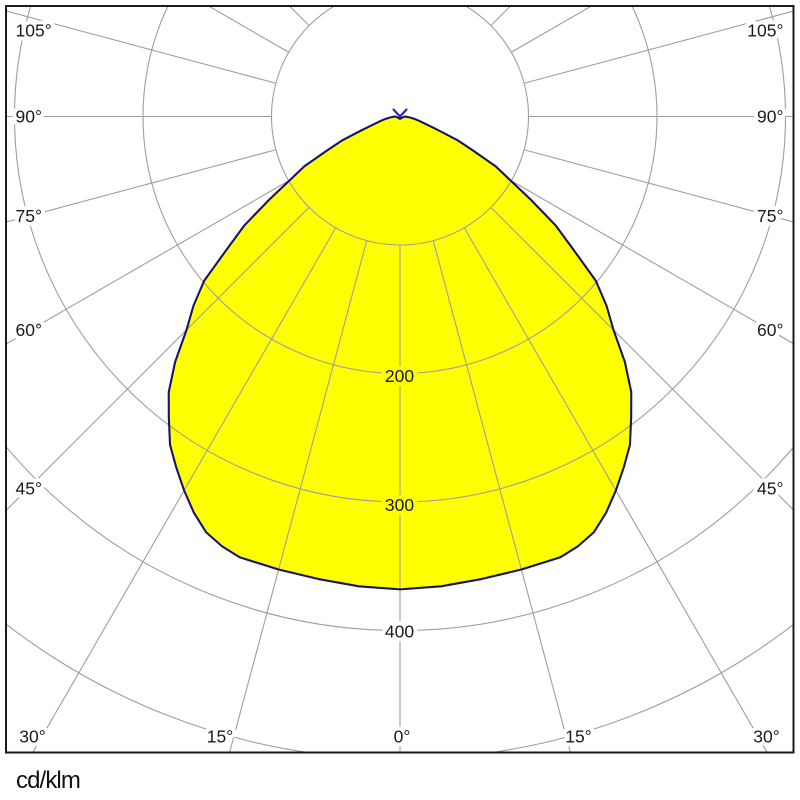 This screenshot has height=800, width=800. What do you see at coordinates (399, 505) in the screenshot?
I see `svg-text: 300` at bounding box center [399, 505].